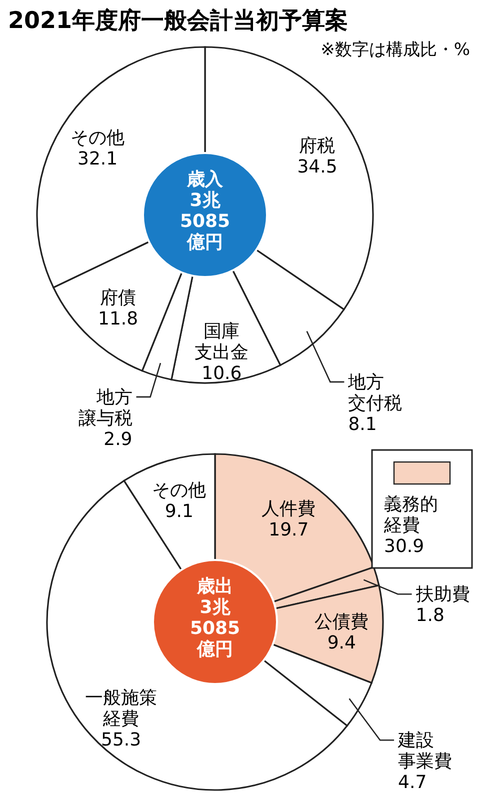  Describe the element at coordinates (215, 618) in the screenshot. I see `center-note: 歳出3兆5085億円` at that location.